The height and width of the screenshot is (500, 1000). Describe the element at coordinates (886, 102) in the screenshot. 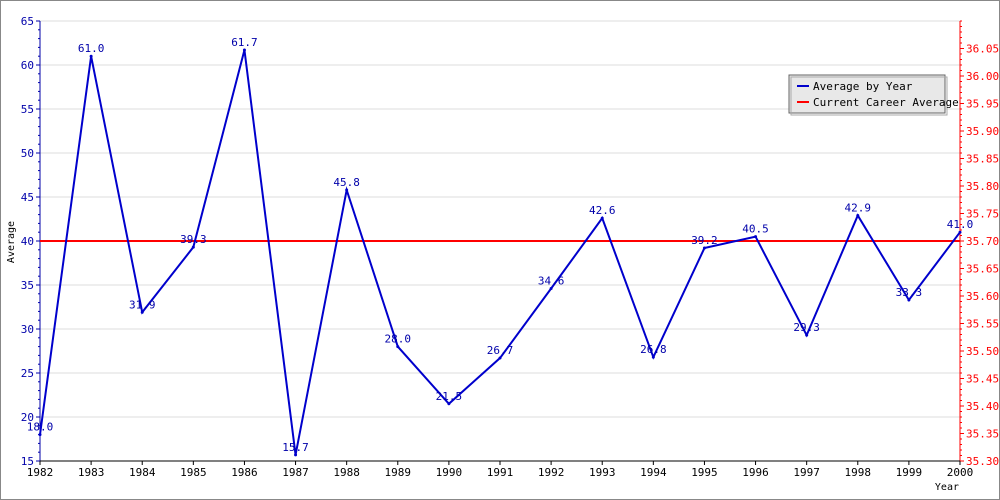

I see `legend-label-current-career-average: Current Career Average` at that location.